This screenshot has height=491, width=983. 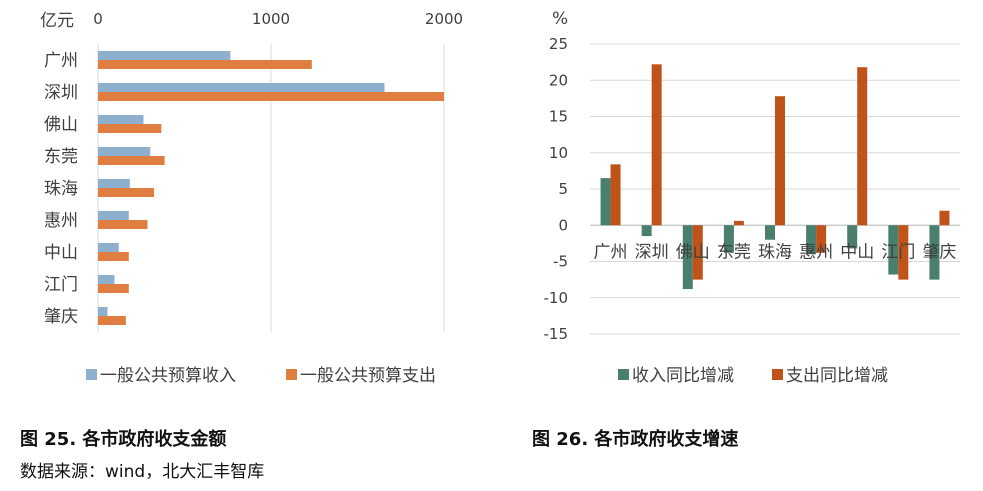 I want to click on figure-25-caption: 图 25. 各市政府收支金额, so click(x=123, y=439).